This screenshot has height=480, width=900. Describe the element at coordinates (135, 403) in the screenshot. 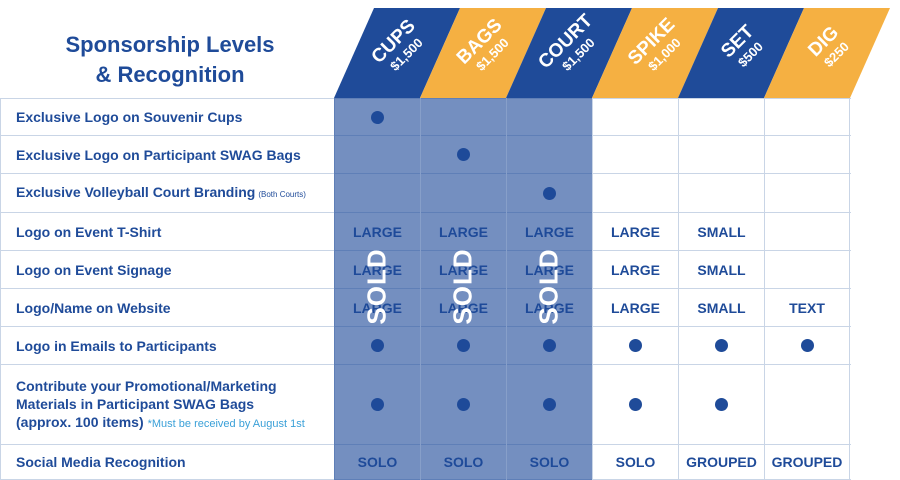

I see `benefit-text-line: Materials in Participant SWAG Bags` at that location.